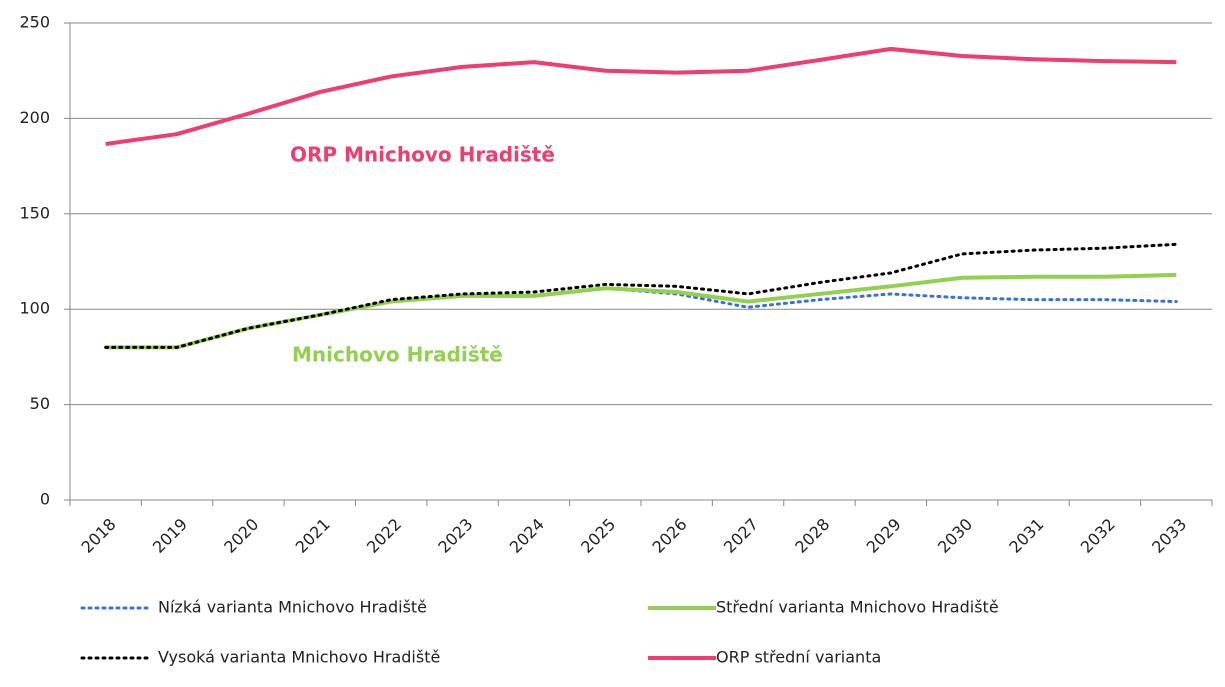  What do you see at coordinates (34, 212) in the screenshot?
I see `y-tick-label: 150` at bounding box center [34, 212].